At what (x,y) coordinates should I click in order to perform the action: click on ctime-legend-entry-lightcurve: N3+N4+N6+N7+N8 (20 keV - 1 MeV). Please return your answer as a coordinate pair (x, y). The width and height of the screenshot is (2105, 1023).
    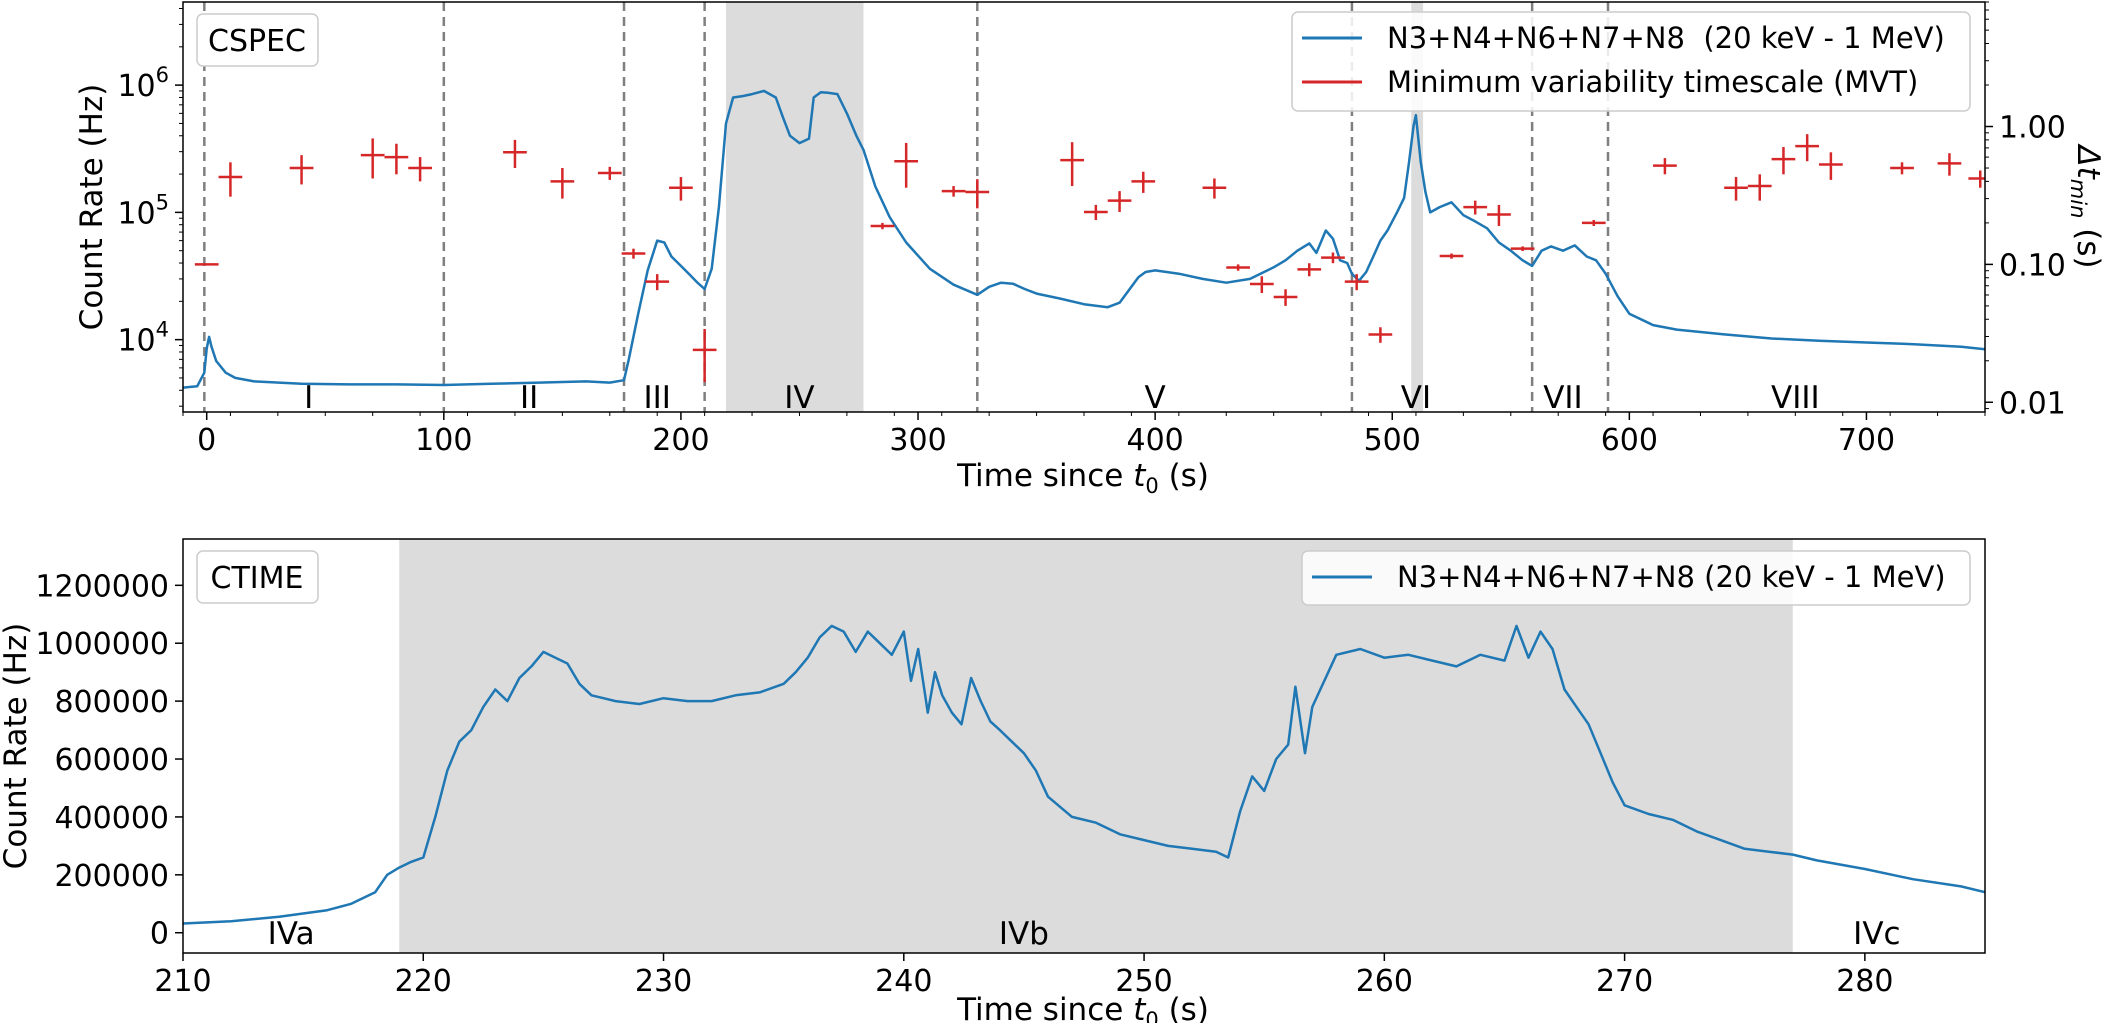
    Looking at the image, I should click on (1671, 577).